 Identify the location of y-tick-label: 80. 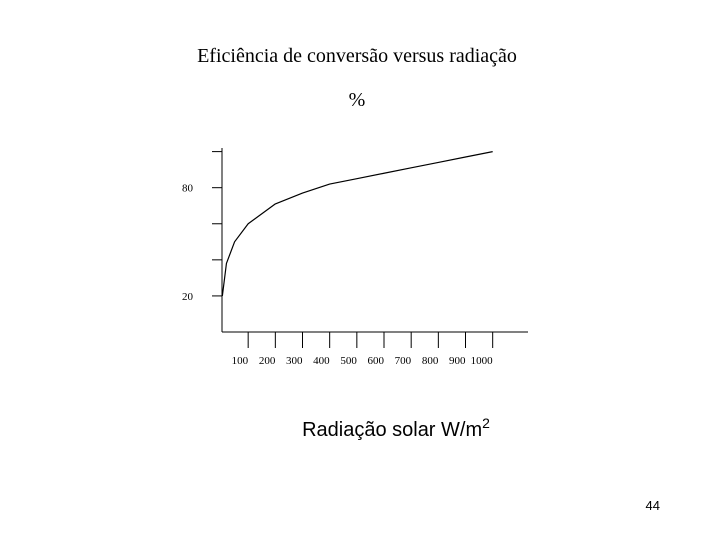
(188, 189).